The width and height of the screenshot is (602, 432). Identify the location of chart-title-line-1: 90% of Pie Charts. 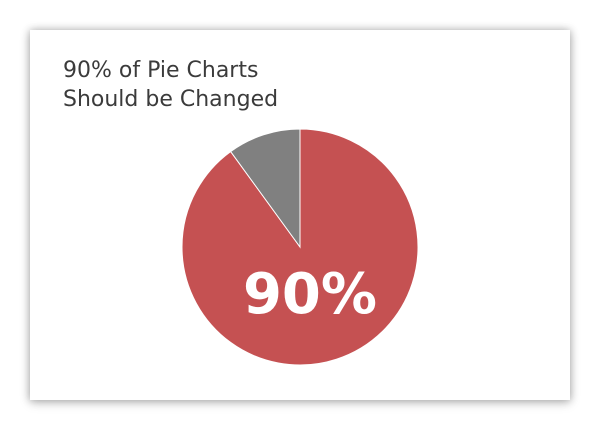
(161, 70).